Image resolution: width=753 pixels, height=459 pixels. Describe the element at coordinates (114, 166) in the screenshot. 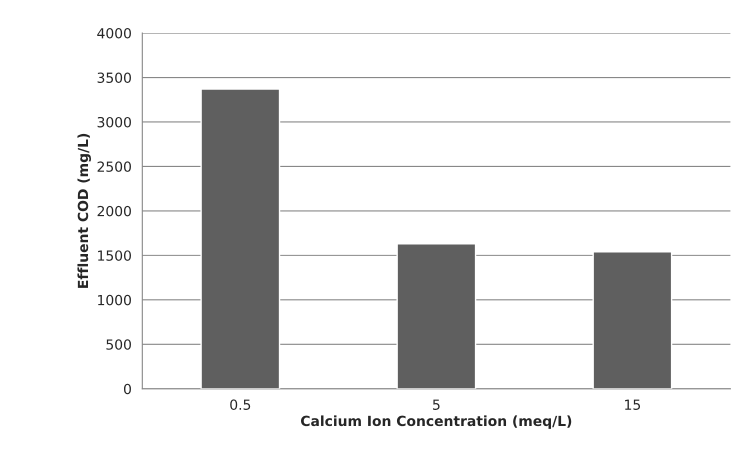

I see `y-tick-label: 2500` at that location.